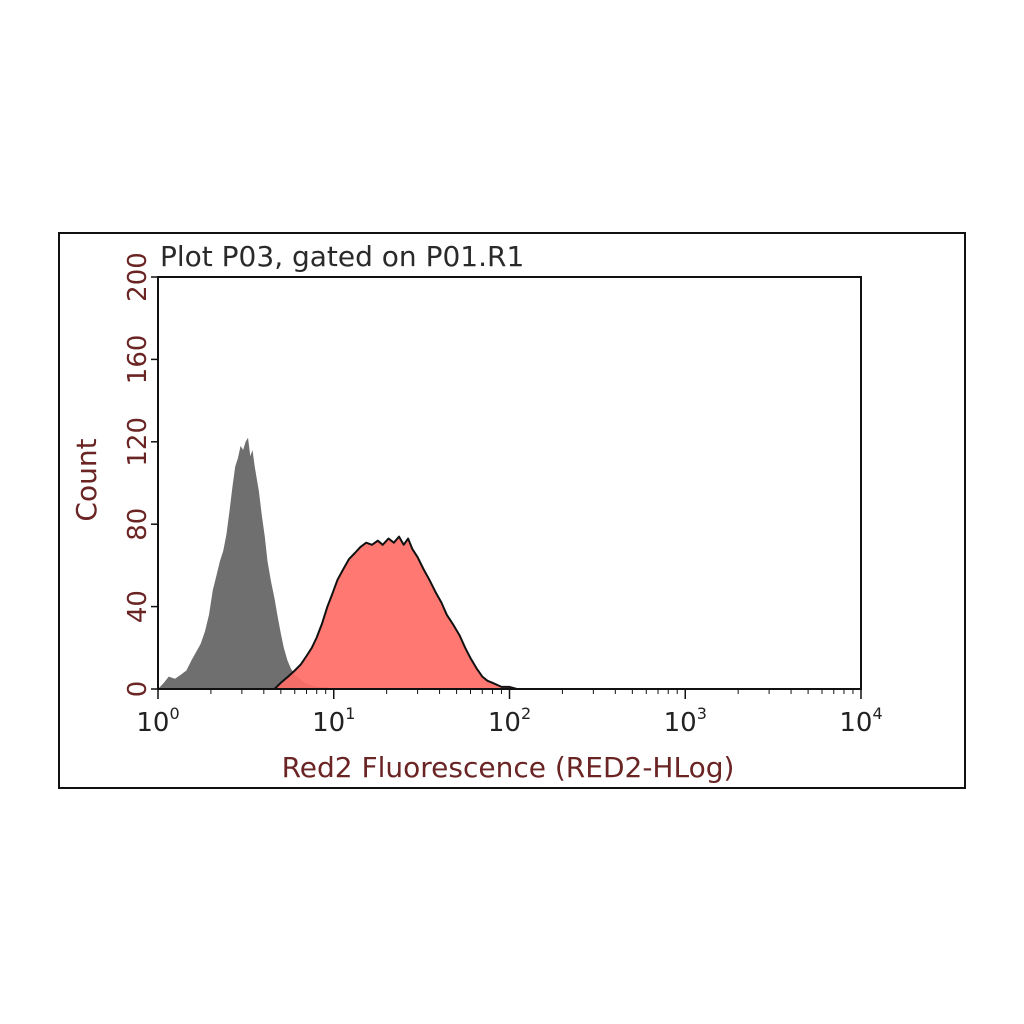  What do you see at coordinates (138, 277) in the screenshot?
I see `y-tick-label: 200` at bounding box center [138, 277].